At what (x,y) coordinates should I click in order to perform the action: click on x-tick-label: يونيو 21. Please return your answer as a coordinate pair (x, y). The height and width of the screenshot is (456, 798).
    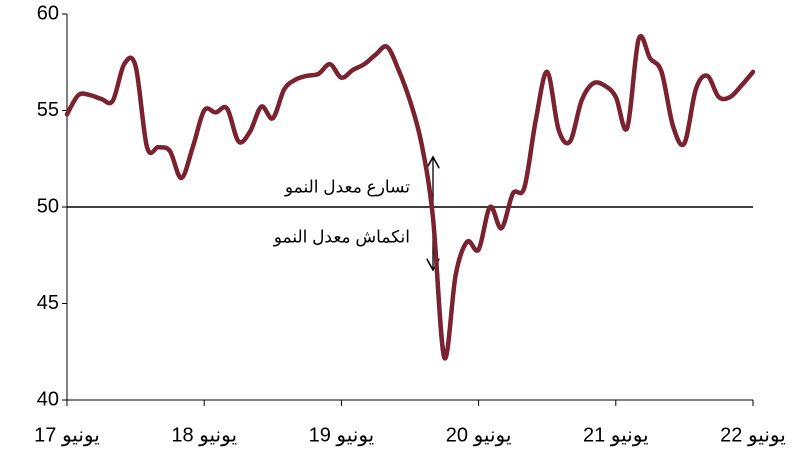
    Looking at the image, I should click on (616, 435).